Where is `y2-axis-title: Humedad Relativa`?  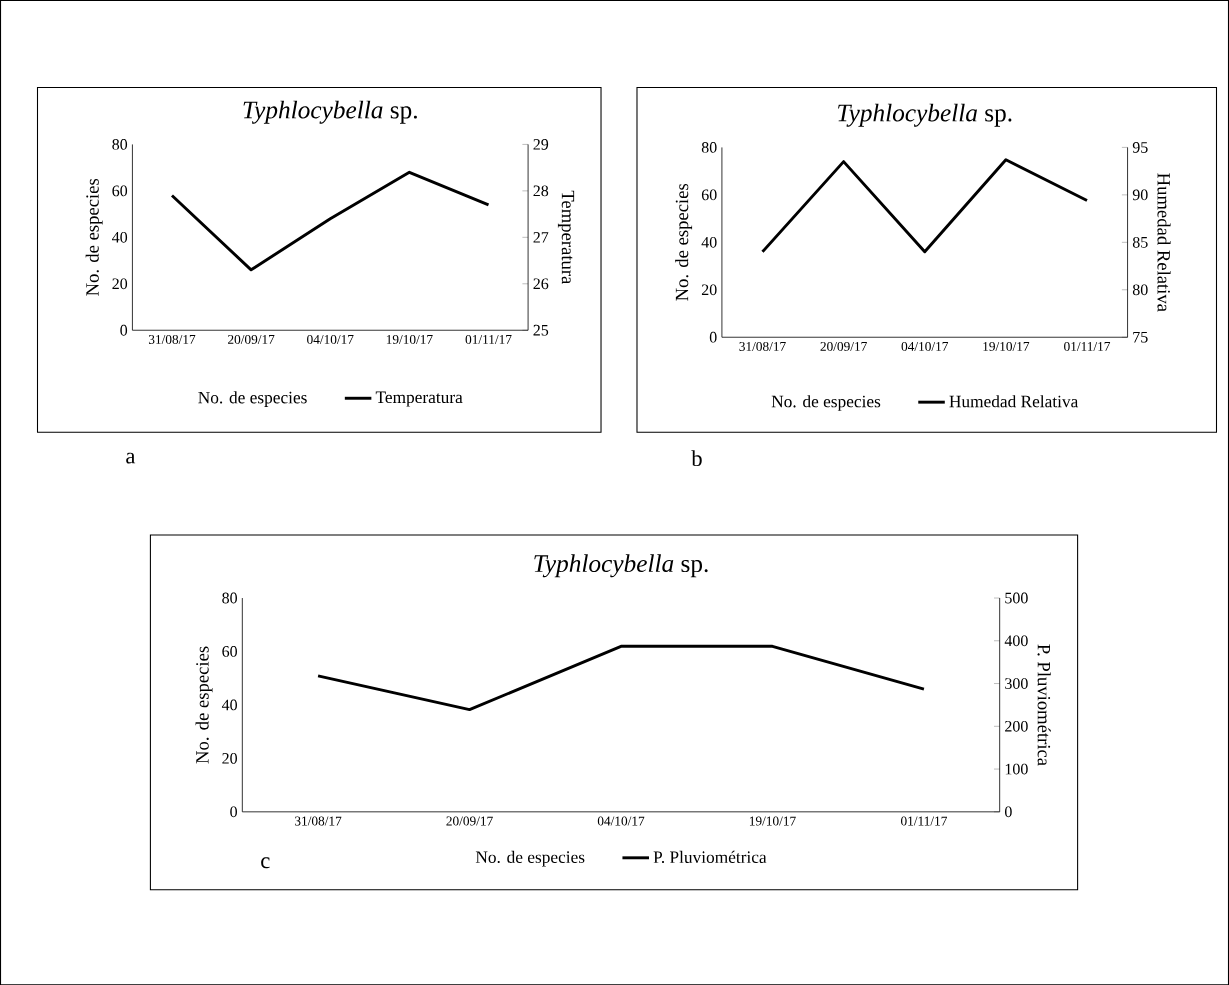
y2-axis-title: Humedad Relativa is located at coordinates (1164, 242).